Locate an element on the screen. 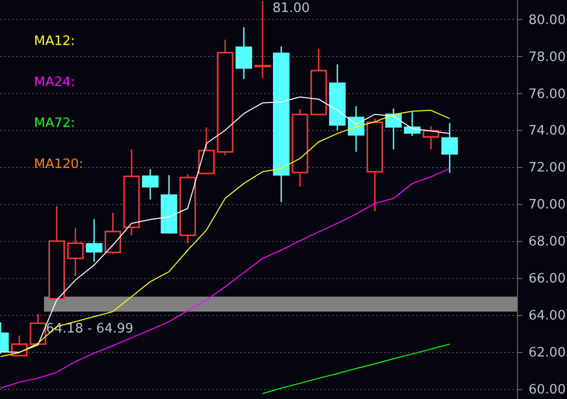 The width and height of the screenshot is (567, 399). y-tick-label: 68.00 is located at coordinates (547, 242).